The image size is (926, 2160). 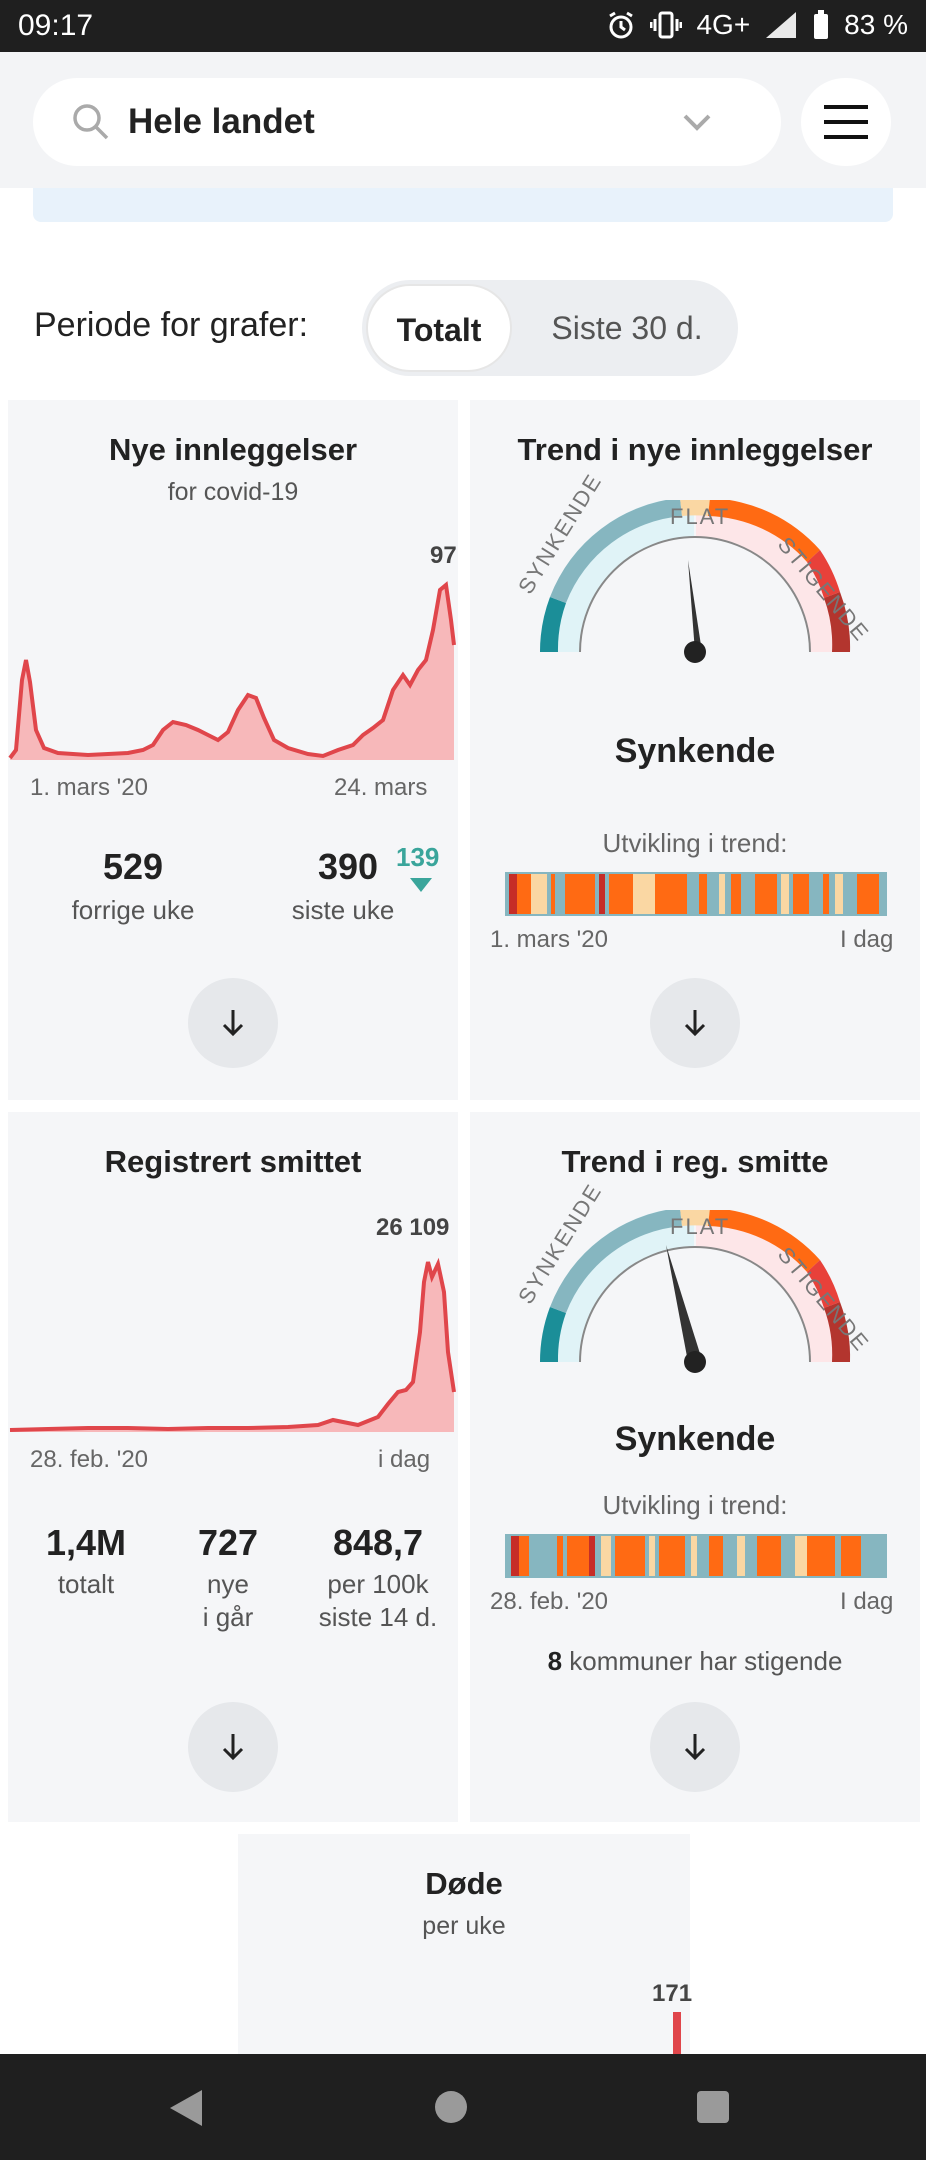 What do you see at coordinates (348, 866) in the screenshot?
I see `admissions-last-value: 390` at bounding box center [348, 866].